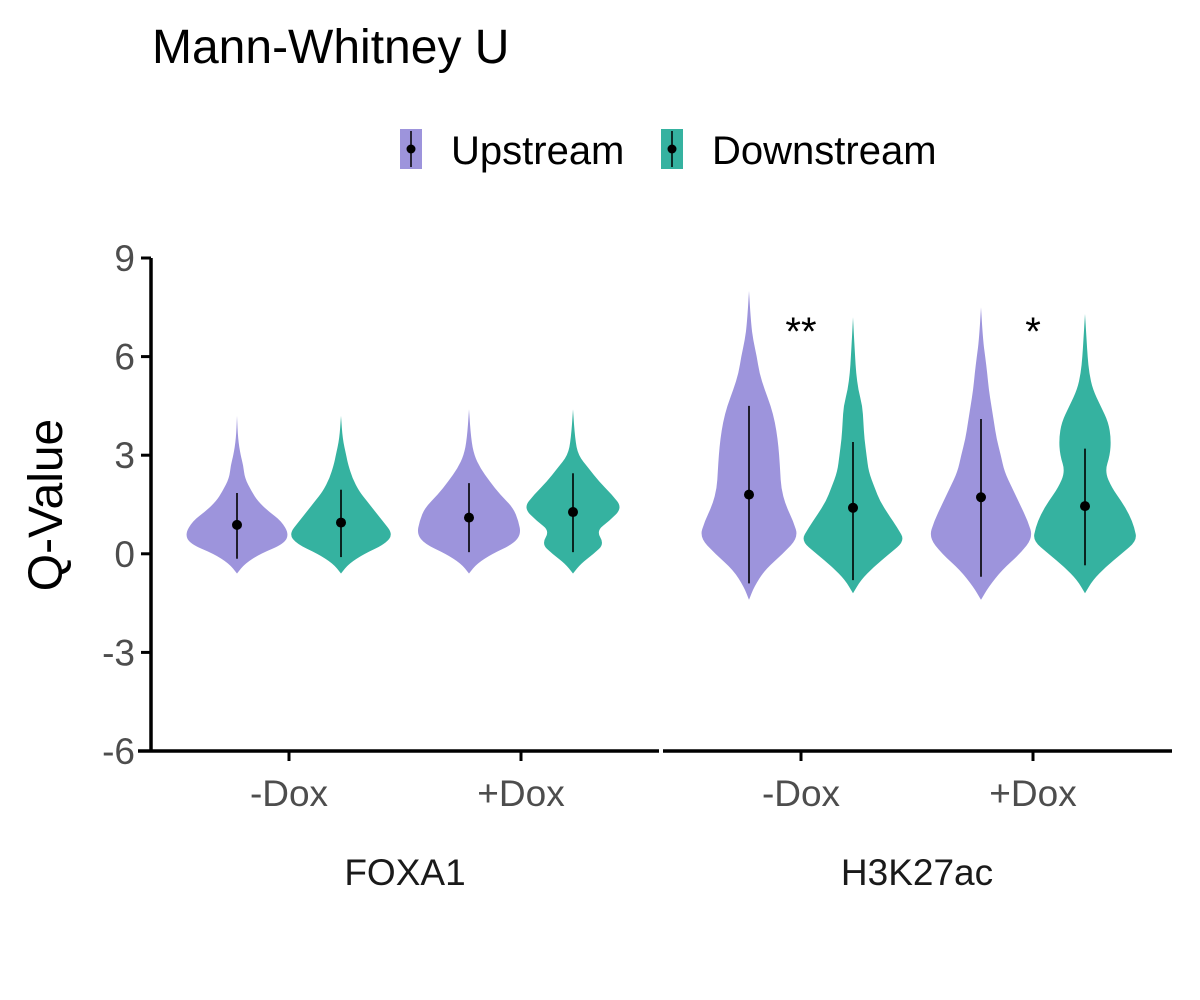 This screenshot has width=1200, height=1000. I want to click on legend-item-upstream: Upstream, so click(512, 151).